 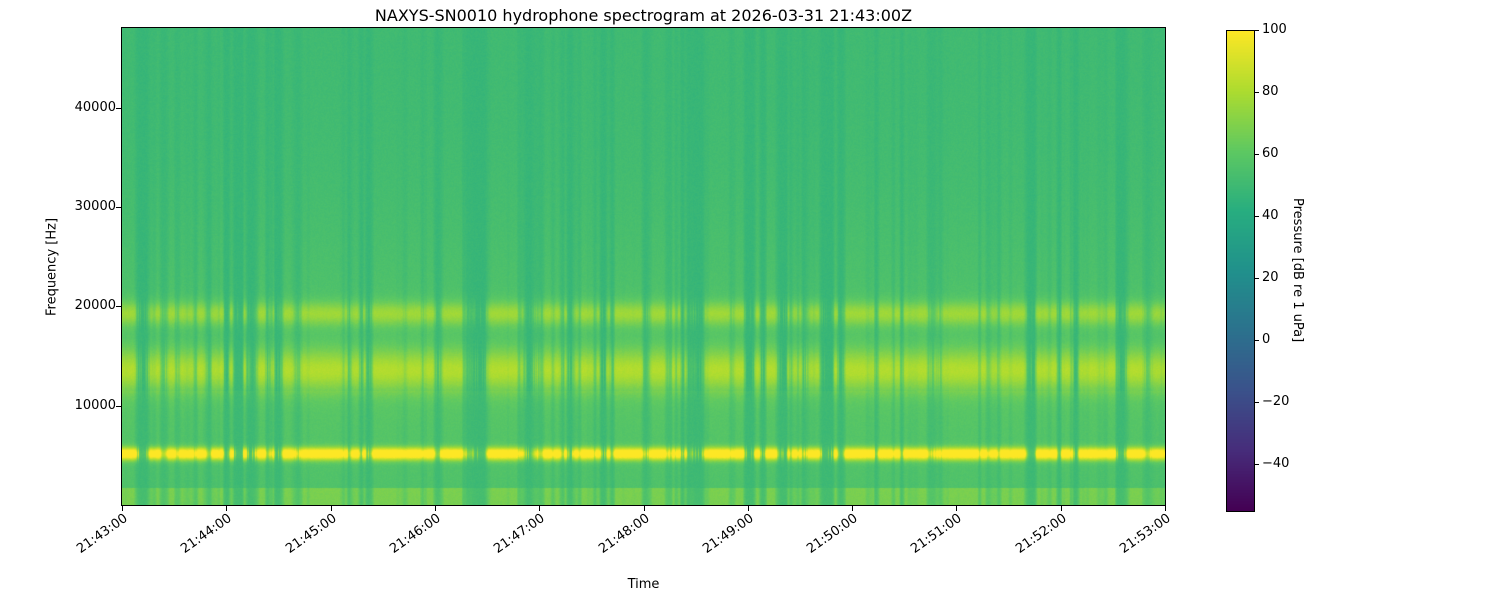 I want to click on x-tick-label: 21:43:00, so click(x=102, y=534).